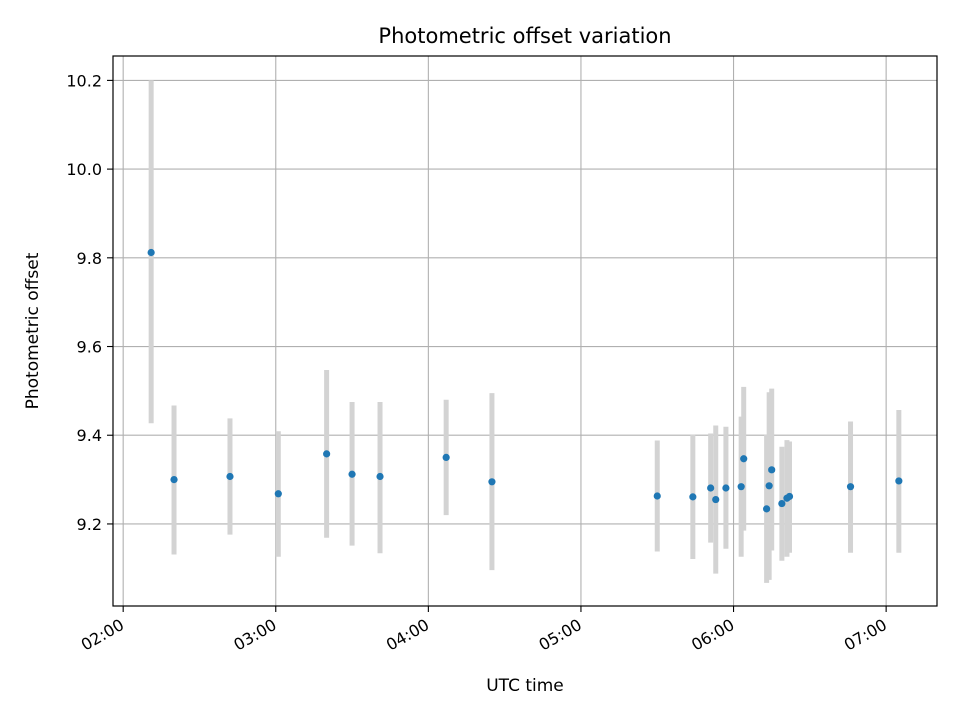  I want to click on y-tick-label: 9.6, so click(89, 347).